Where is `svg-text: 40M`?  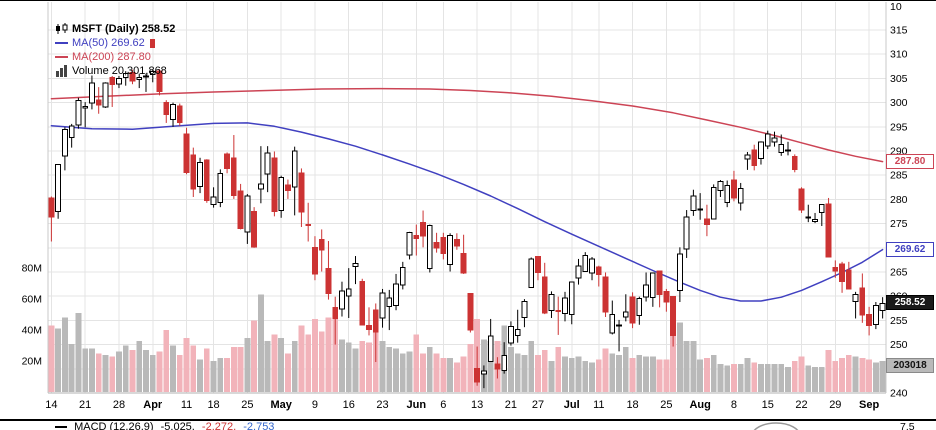 svg-text: 40M is located at coordinates (32, 331).